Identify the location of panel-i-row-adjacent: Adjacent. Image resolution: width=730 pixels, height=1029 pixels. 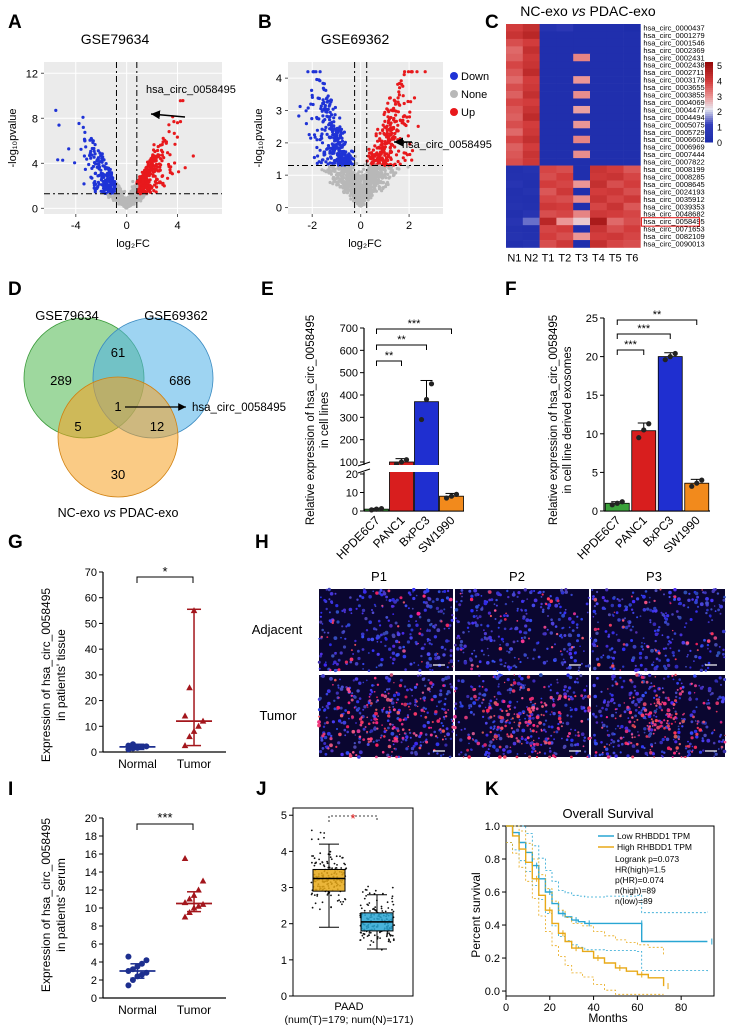
(277, 629).